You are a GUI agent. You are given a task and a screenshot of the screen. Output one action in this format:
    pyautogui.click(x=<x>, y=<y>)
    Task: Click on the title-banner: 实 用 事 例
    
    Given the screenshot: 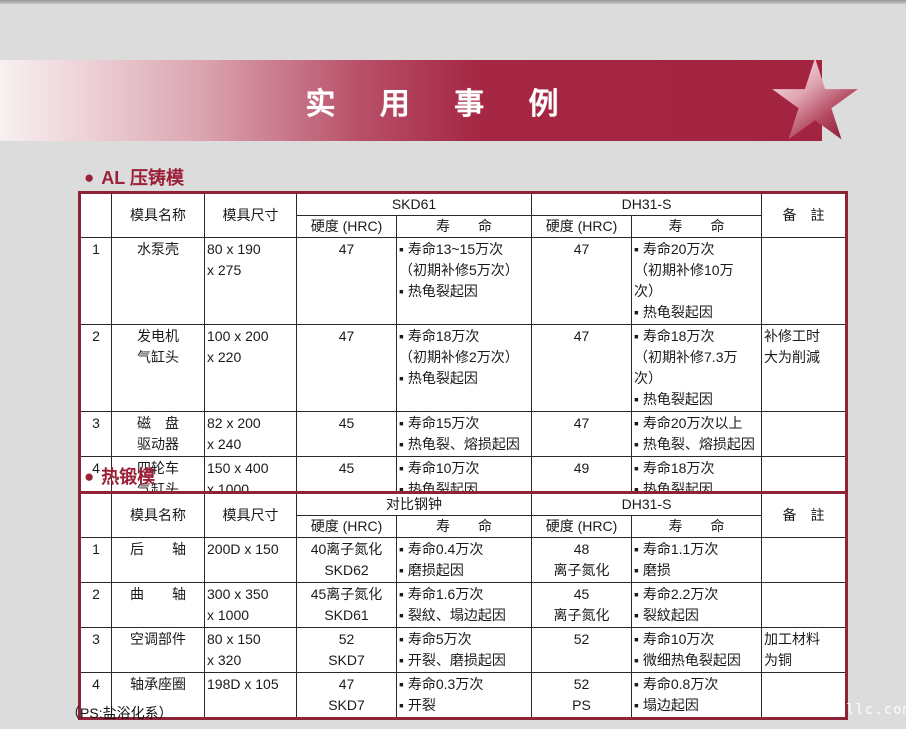 What is the action you would take?
    pyautogui.click(x=411, y=100)
    